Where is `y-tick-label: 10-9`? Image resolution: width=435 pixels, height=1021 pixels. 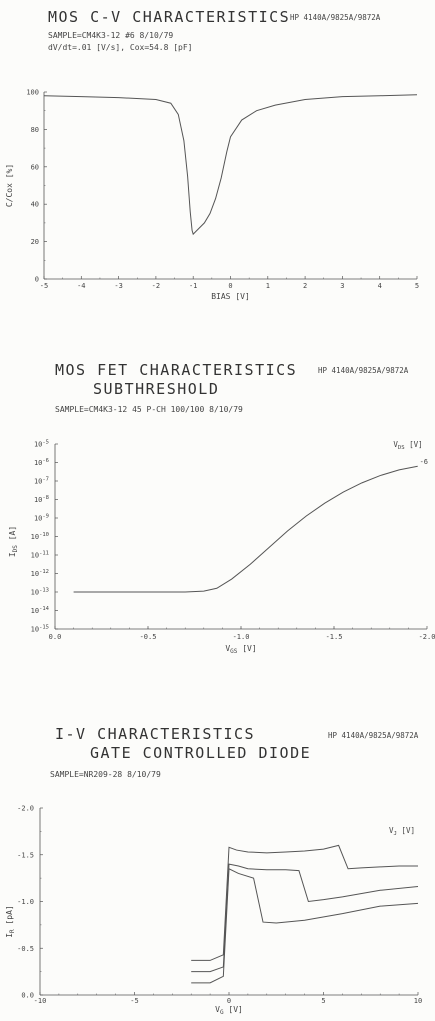 y-tick-label: 10-9 is located at coordinates (41, 518).